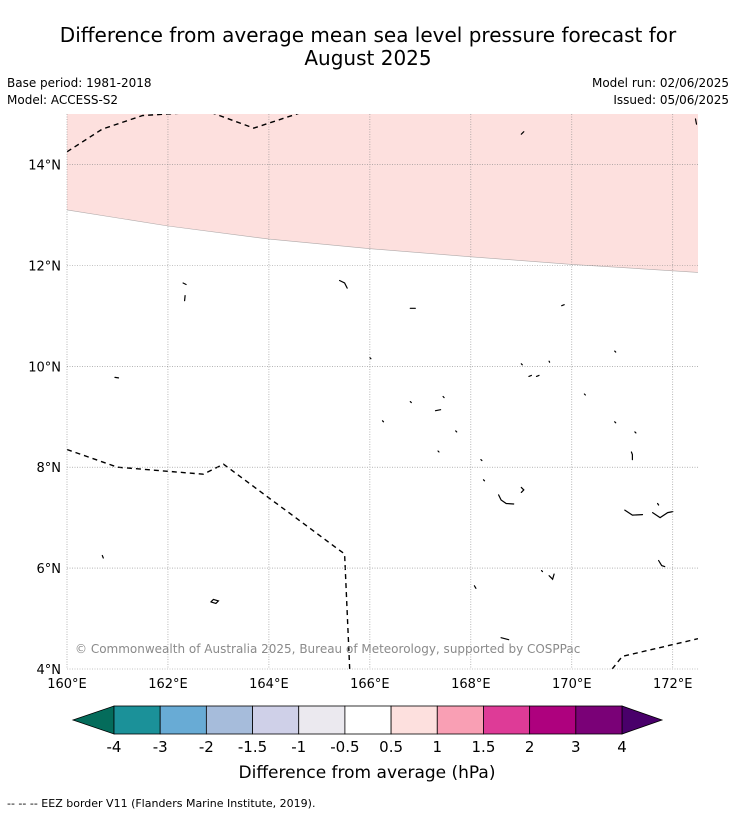 The image size is (736, 816). Describe the element at coordinates (370, 684) in the screenshot. I see `longitude-tick-label: 166°E` at that location.